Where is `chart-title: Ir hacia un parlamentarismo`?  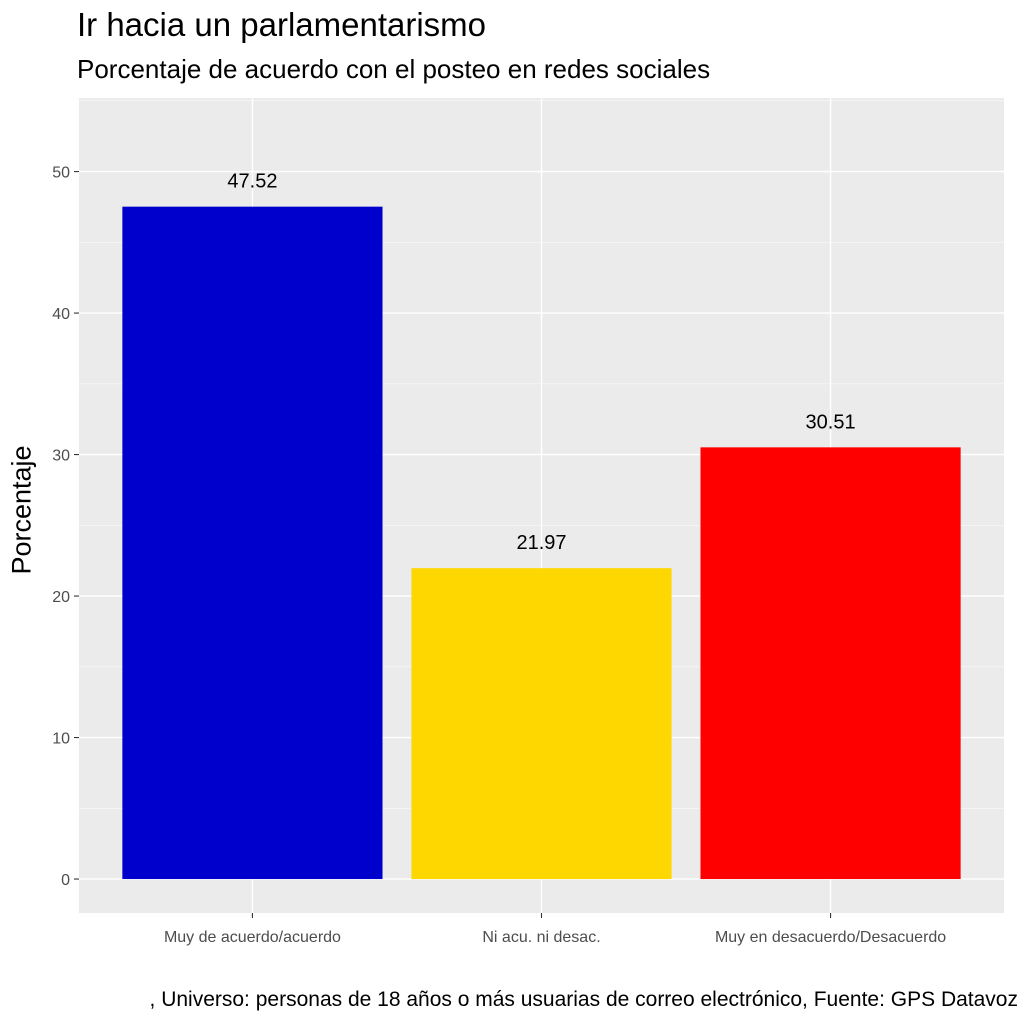 chart-title: Ir hacia un parlamentarismo is located at coordinates (282, 24).